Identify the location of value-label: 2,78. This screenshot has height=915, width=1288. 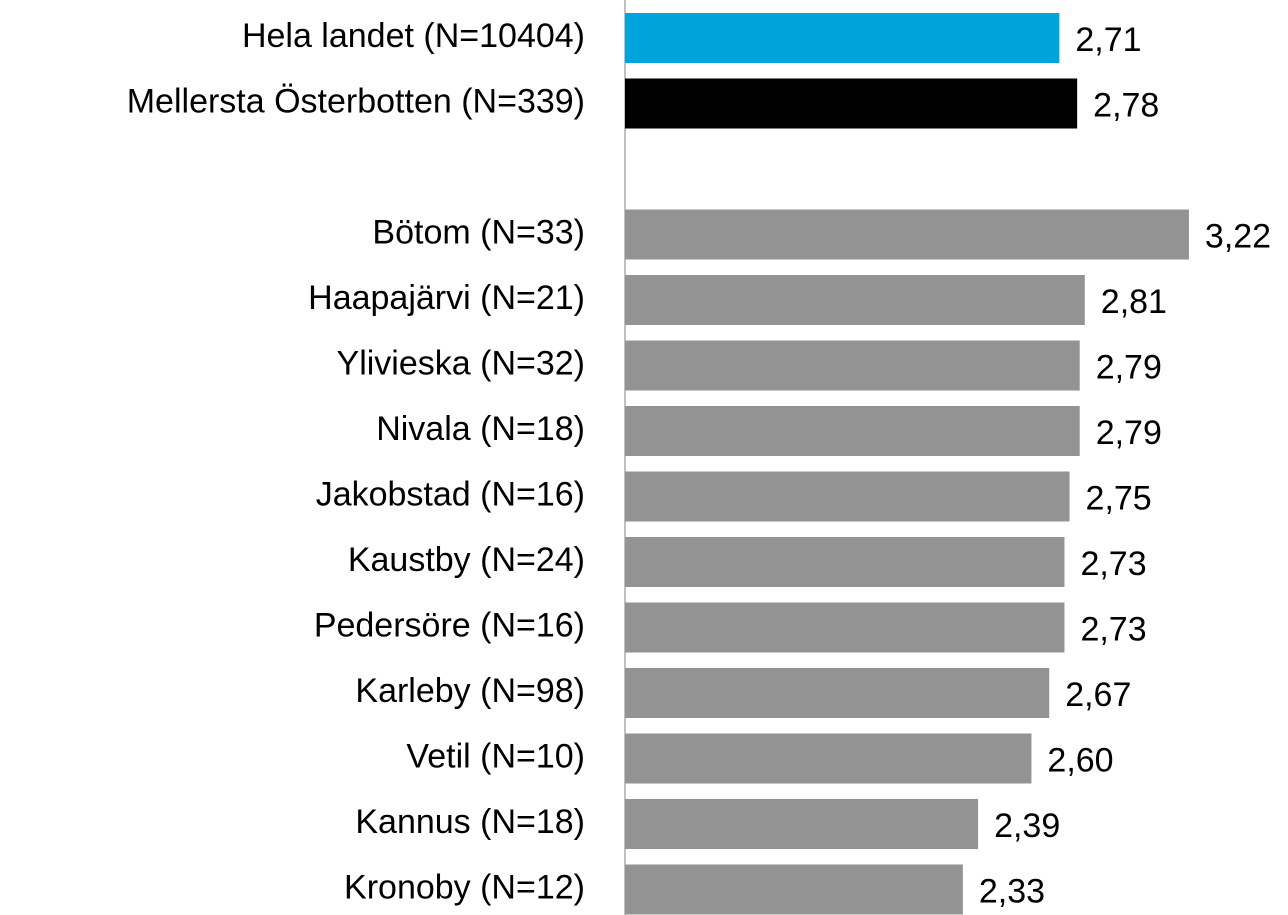
(1126, 105).